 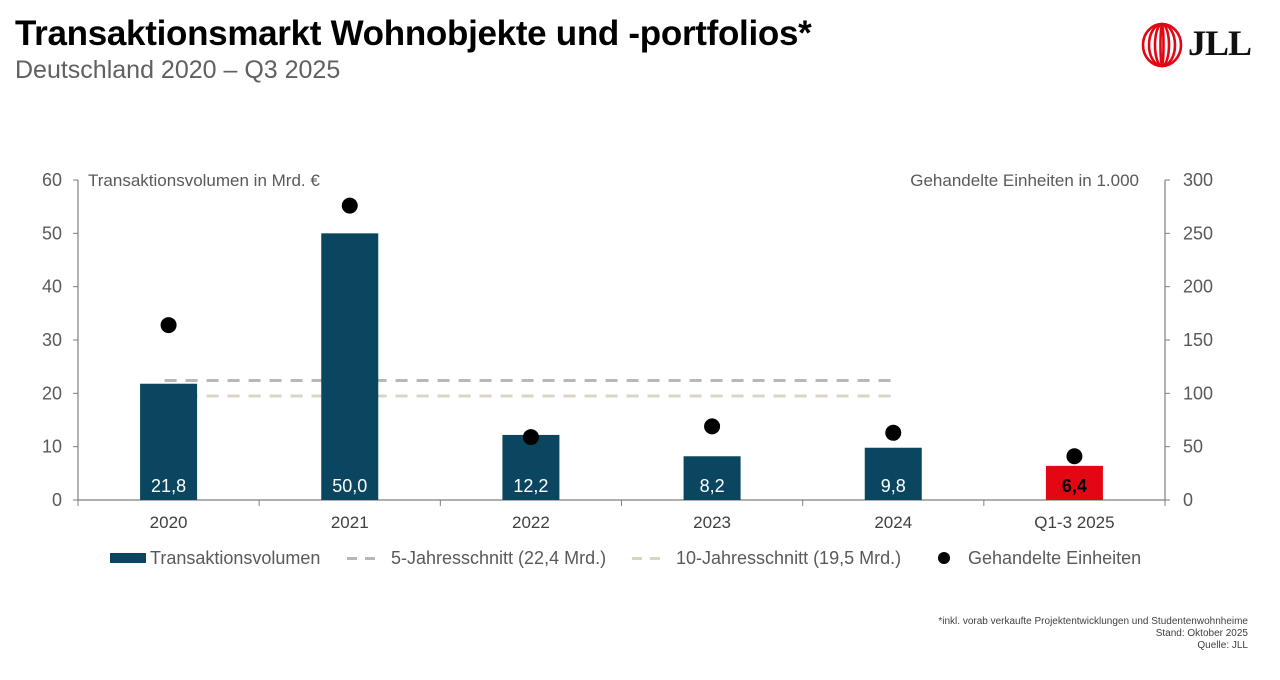 I want to click on left-tick-label: 30, so click(x=52, y=340).